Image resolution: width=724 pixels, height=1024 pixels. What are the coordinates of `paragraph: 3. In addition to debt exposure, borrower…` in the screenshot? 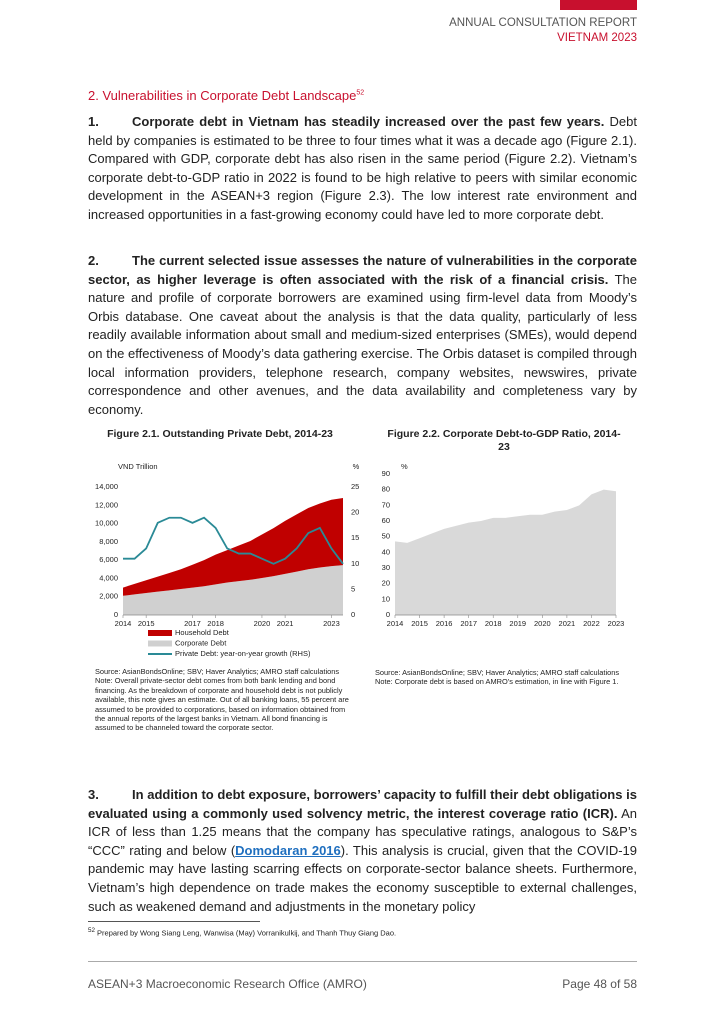 It's located at (362, 851).